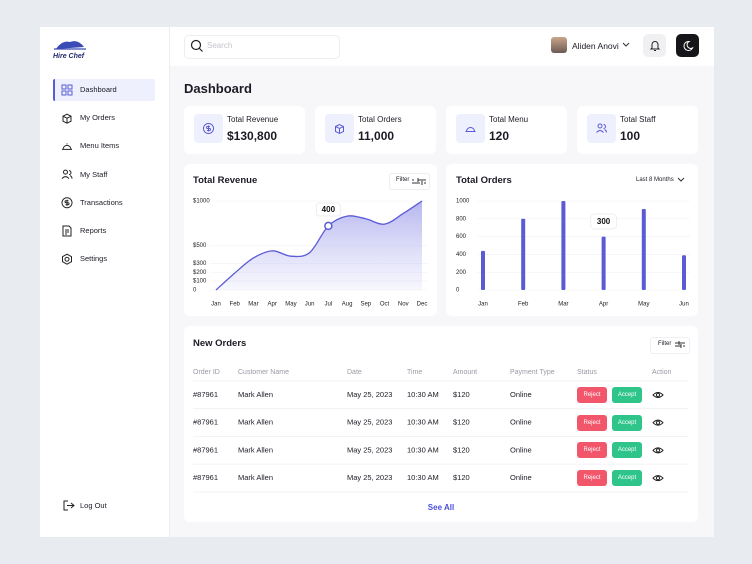  I want to click on column-header: Status, so click(587, 372).